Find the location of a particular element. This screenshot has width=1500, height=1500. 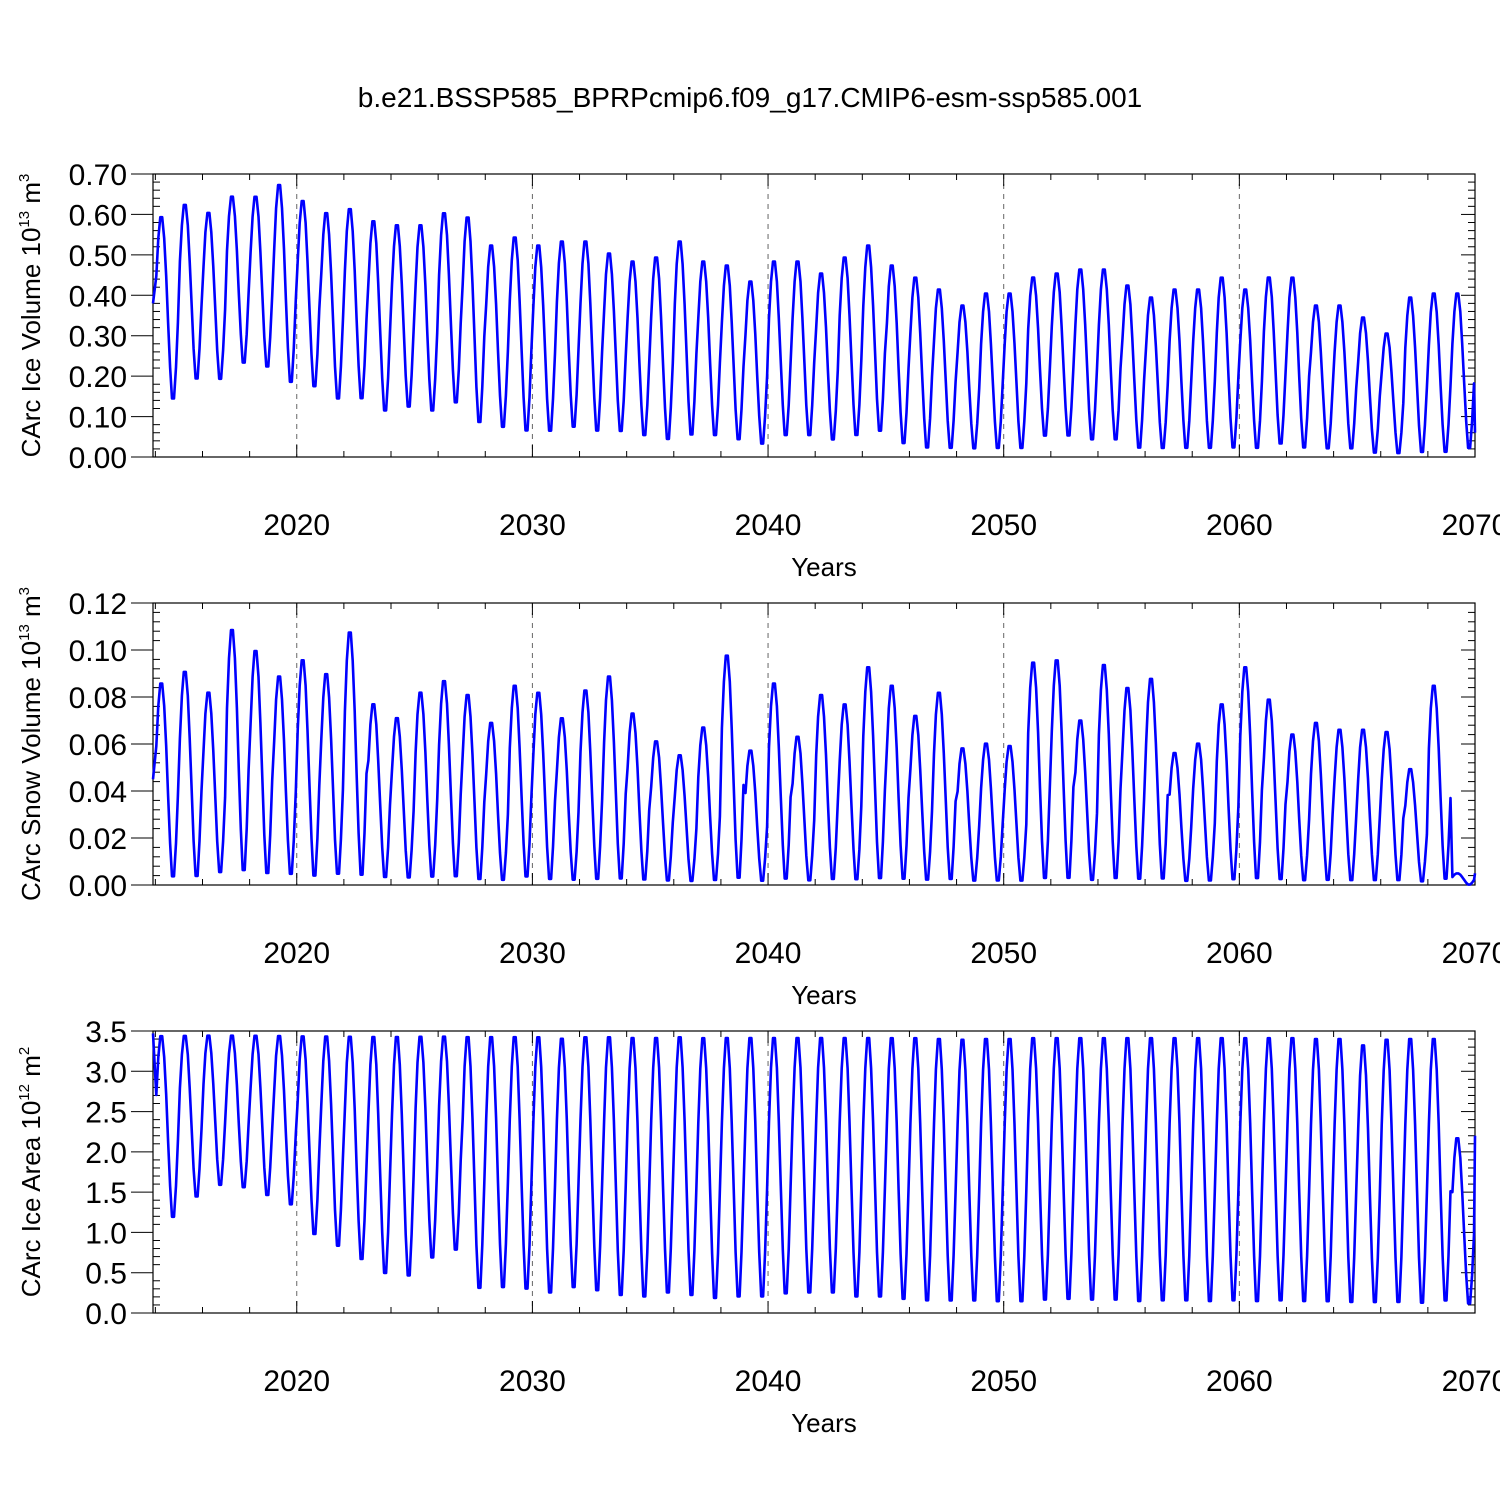

y-axis-title-main: CArc Snow Volume 10 is located at coordinates (31, 771).